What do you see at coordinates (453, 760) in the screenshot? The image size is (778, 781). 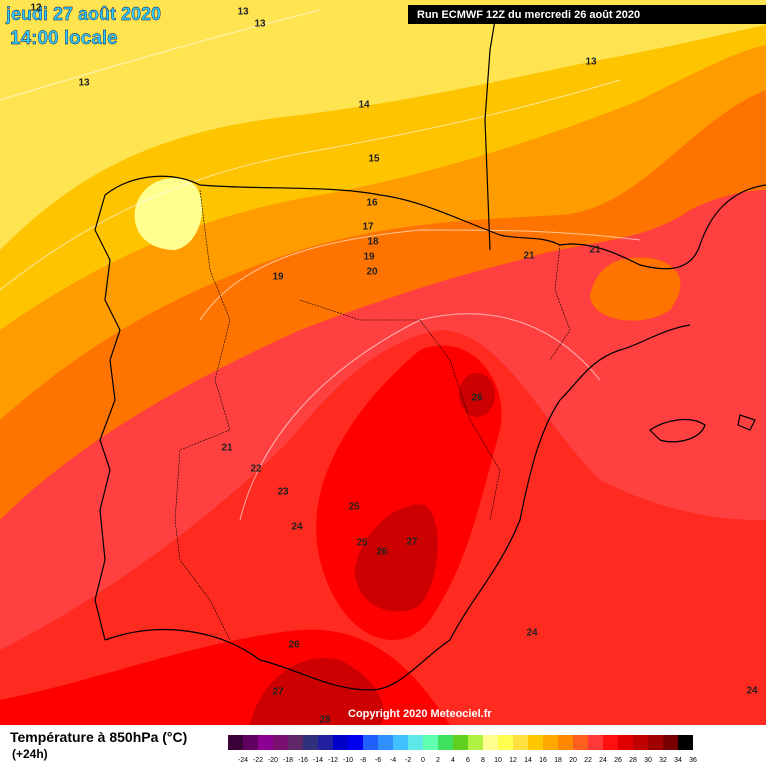 I see `scale-label: 4` at bounding box center [453, 760].